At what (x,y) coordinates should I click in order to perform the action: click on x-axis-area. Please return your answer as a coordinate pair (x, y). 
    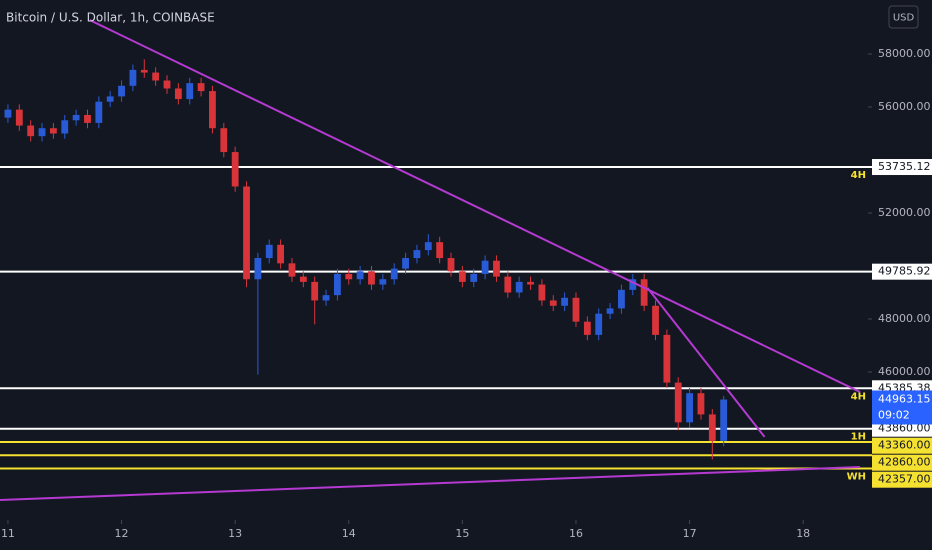
    Looking at the image, I should click on (466, 535).